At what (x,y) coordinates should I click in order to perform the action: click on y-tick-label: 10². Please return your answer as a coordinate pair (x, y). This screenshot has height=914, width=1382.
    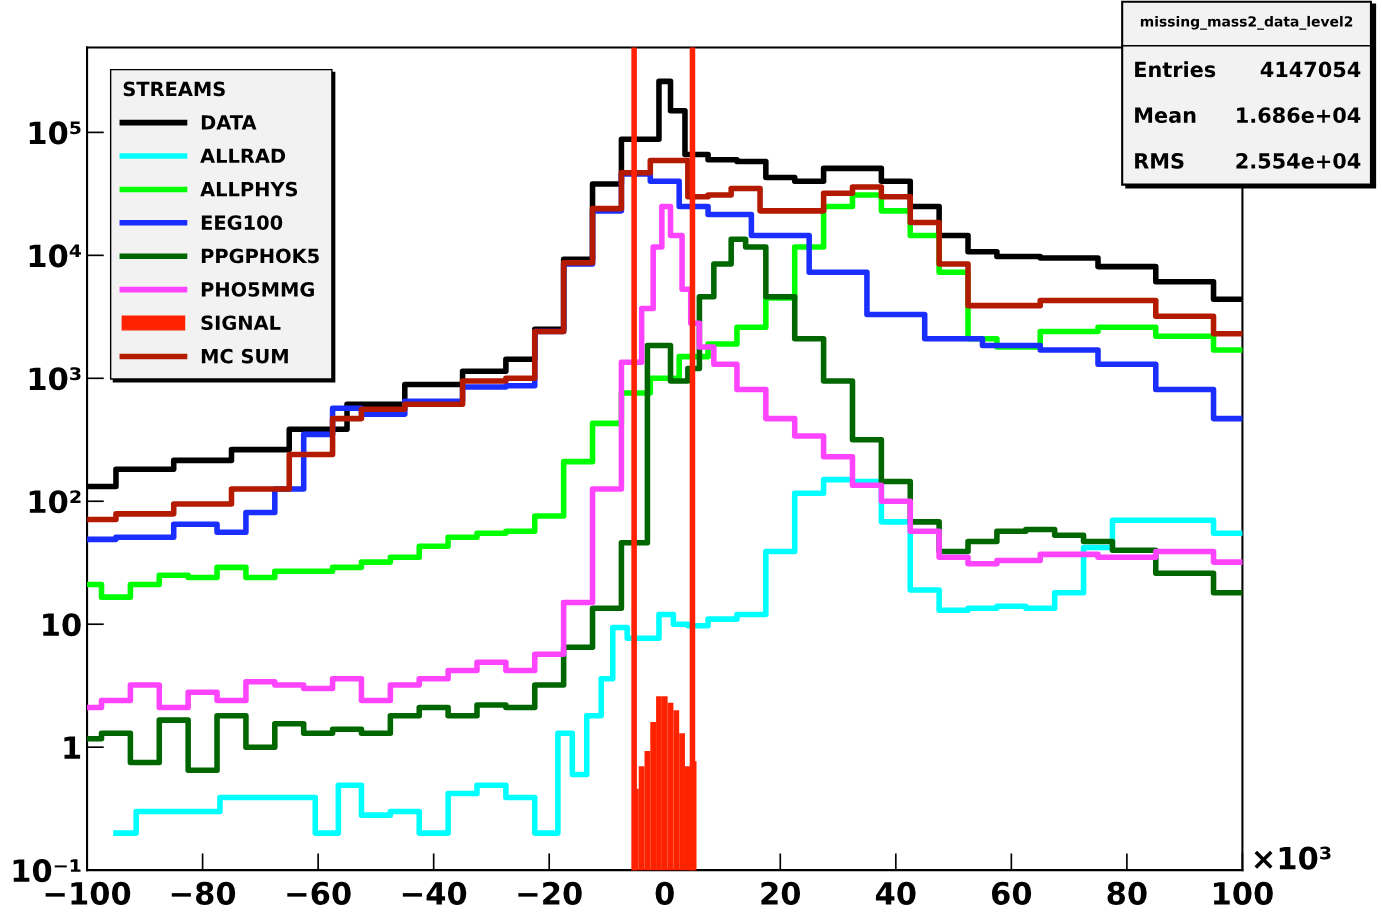
    Looking at the image, I should click on (55, 502).